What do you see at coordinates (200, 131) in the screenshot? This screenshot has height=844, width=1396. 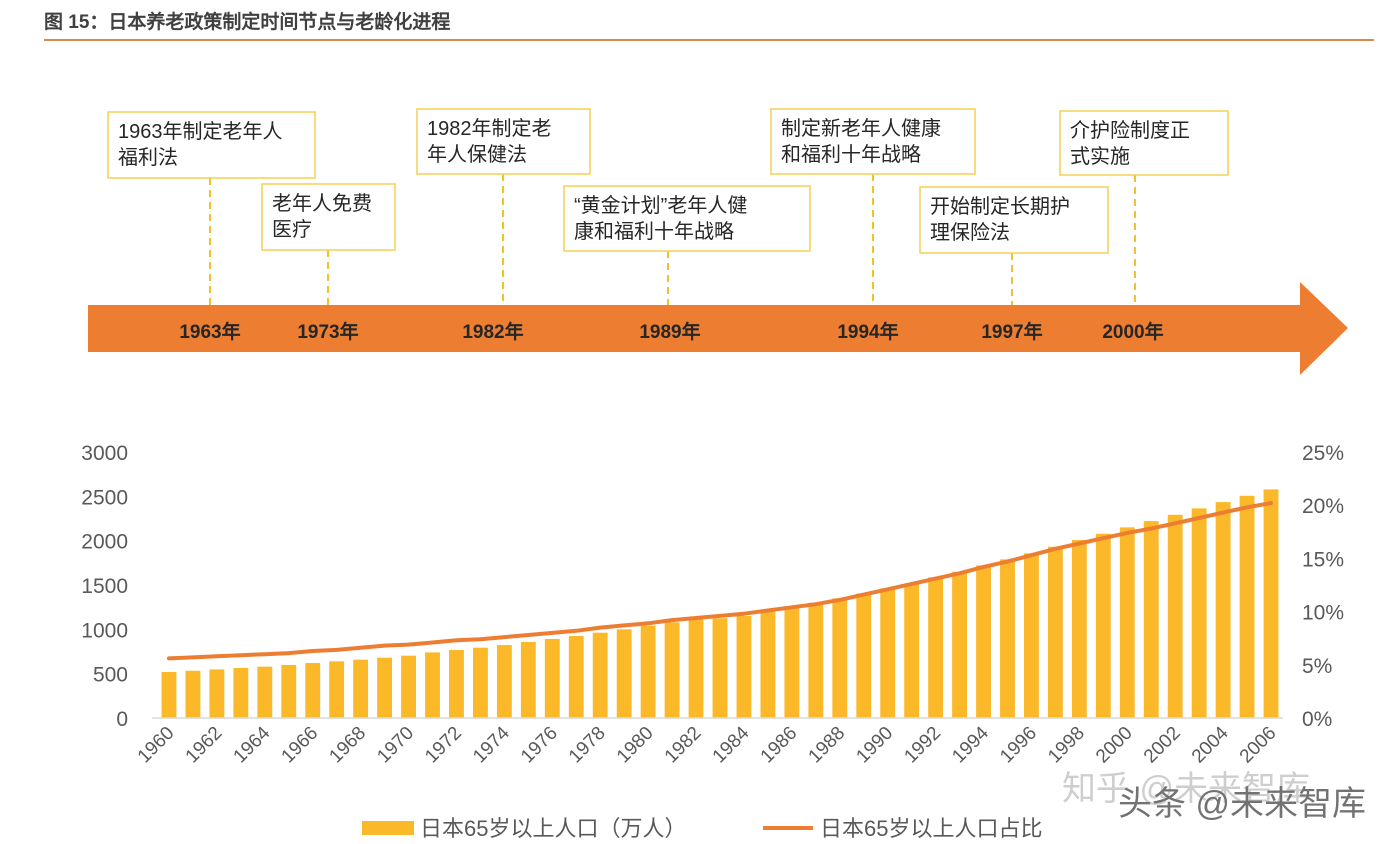 I see `event-text-line: 1963年制定老年人` at bounding box center [200, 131].